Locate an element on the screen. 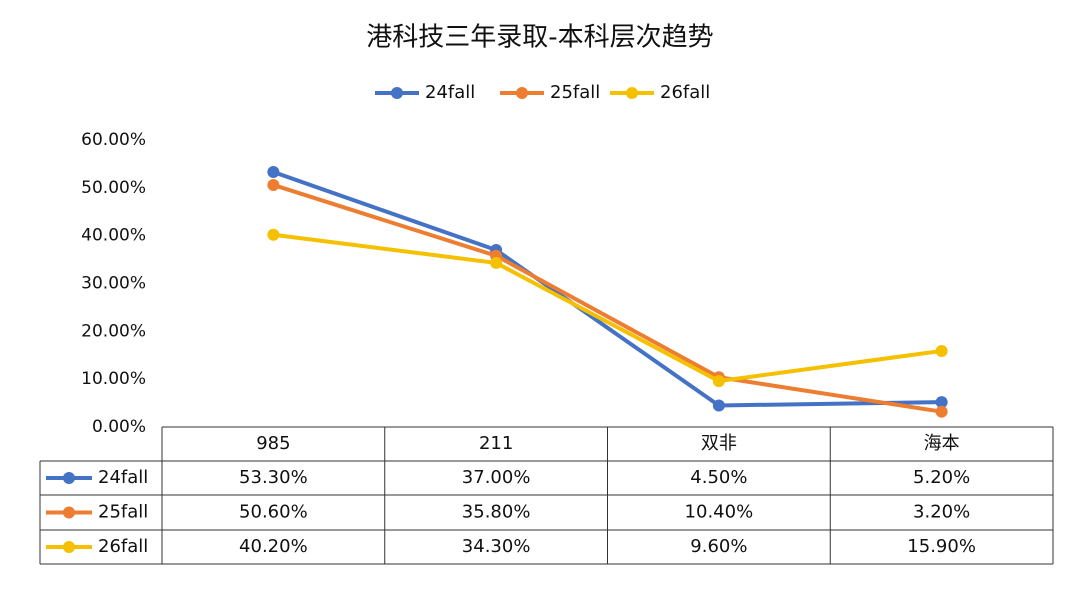  x-tick-label: 211 is located at coordinates (496, 443).